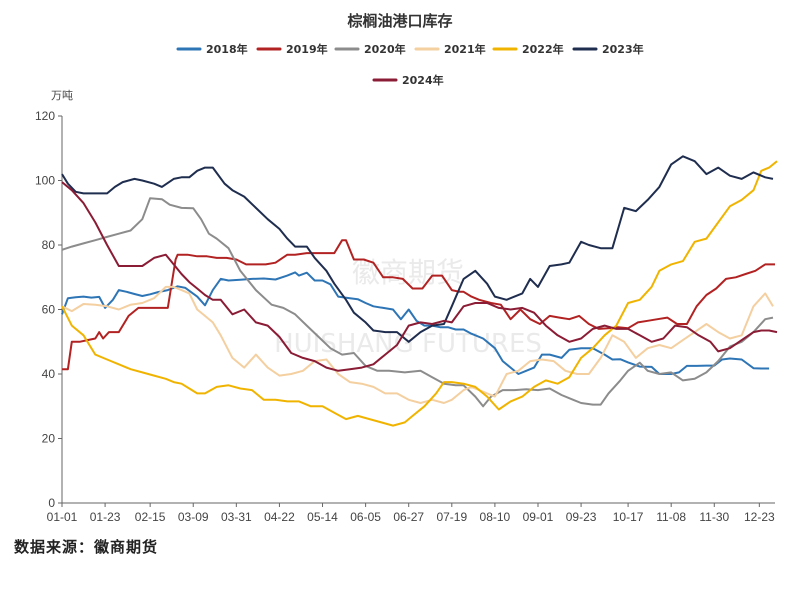 The width and height of the screenshot is (800, 600). What do you see at coordinates (62, 95) in the screenshot?
I see `y-axis-unit: 万吨` at bounding box center [62, 95].